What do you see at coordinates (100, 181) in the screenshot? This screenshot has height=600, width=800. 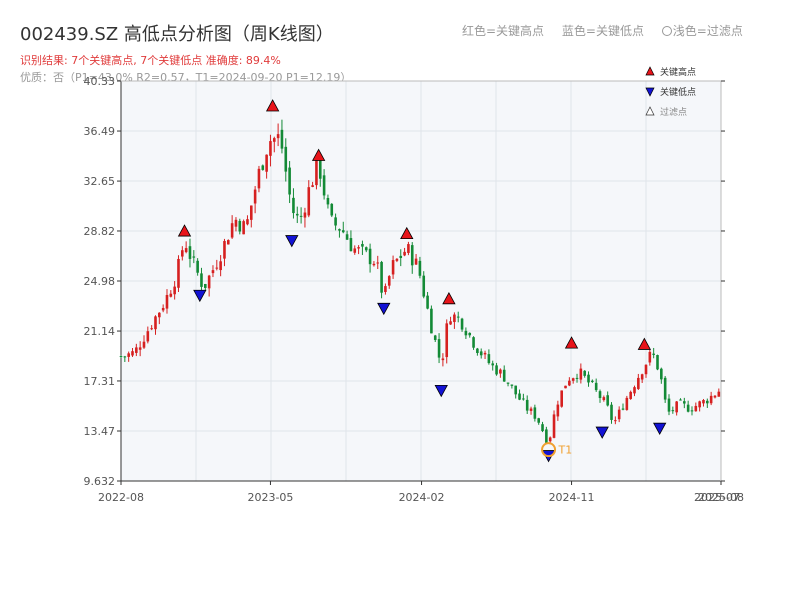 I see `y-tick-label: 32.65` at bounding box center [100, 181].